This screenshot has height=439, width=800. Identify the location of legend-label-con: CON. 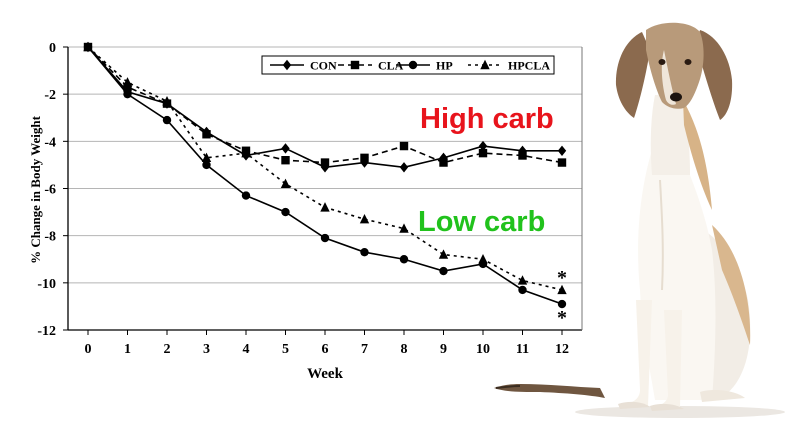
(323, 66).